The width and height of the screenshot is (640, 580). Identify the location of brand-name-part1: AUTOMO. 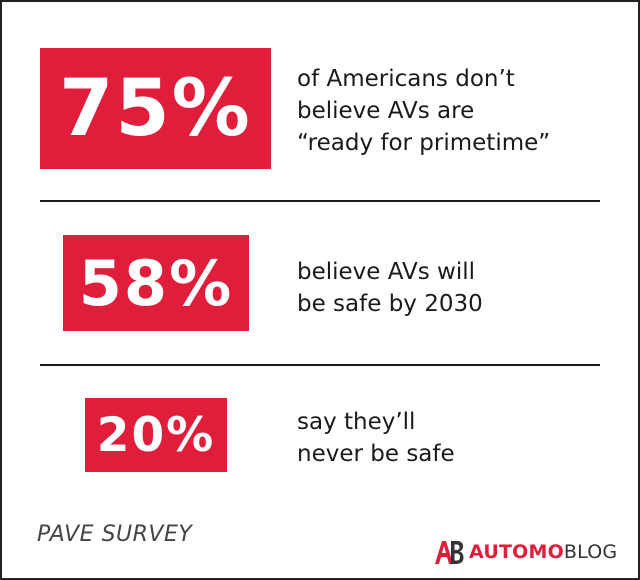
(516, 552).